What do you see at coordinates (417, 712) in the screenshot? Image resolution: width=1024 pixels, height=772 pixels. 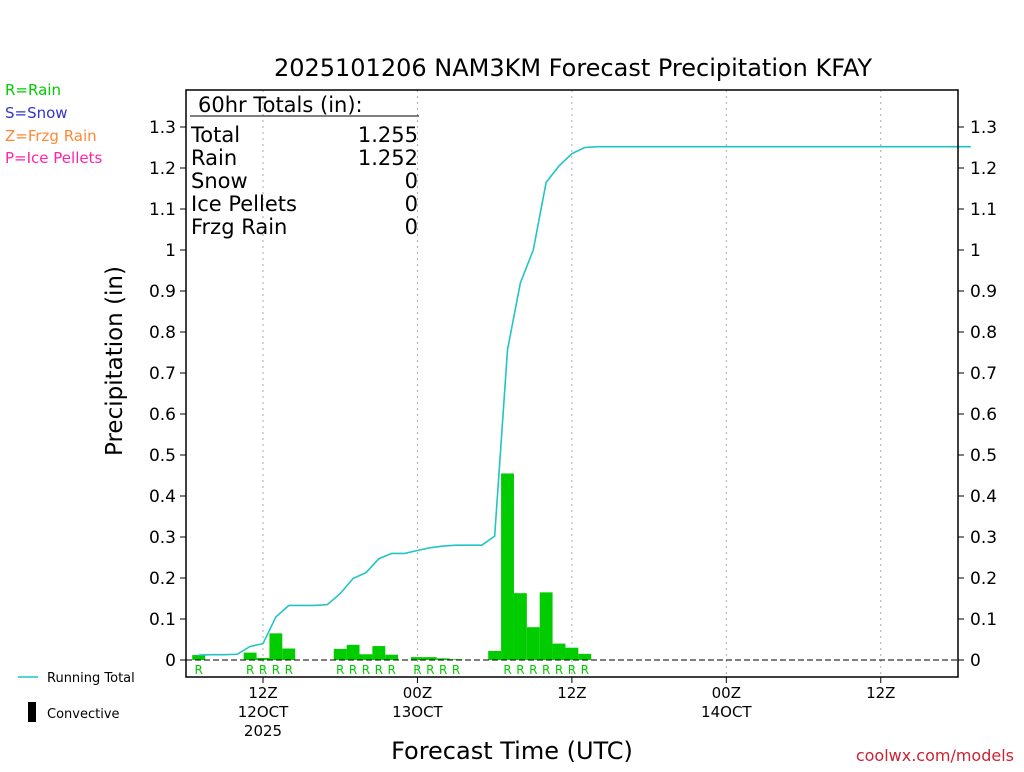 I see `x-tick-label: 13OCT` at bounding box center [417, 712].